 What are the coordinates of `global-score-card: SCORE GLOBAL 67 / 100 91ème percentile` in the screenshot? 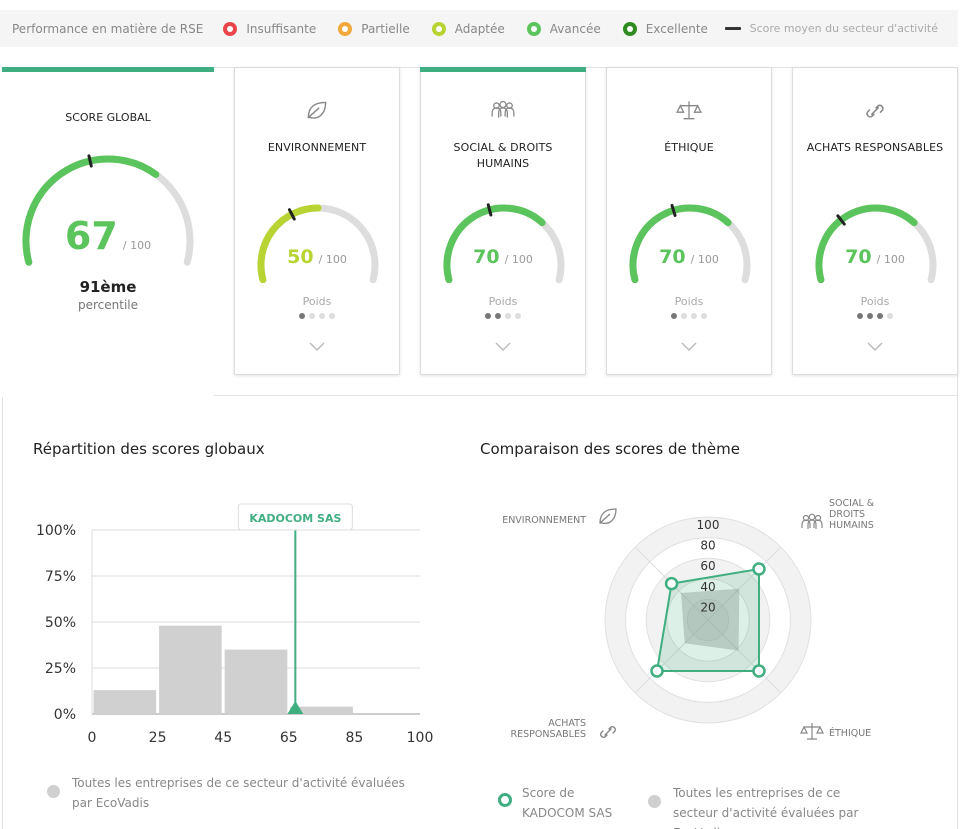 It's located at (108, 232).